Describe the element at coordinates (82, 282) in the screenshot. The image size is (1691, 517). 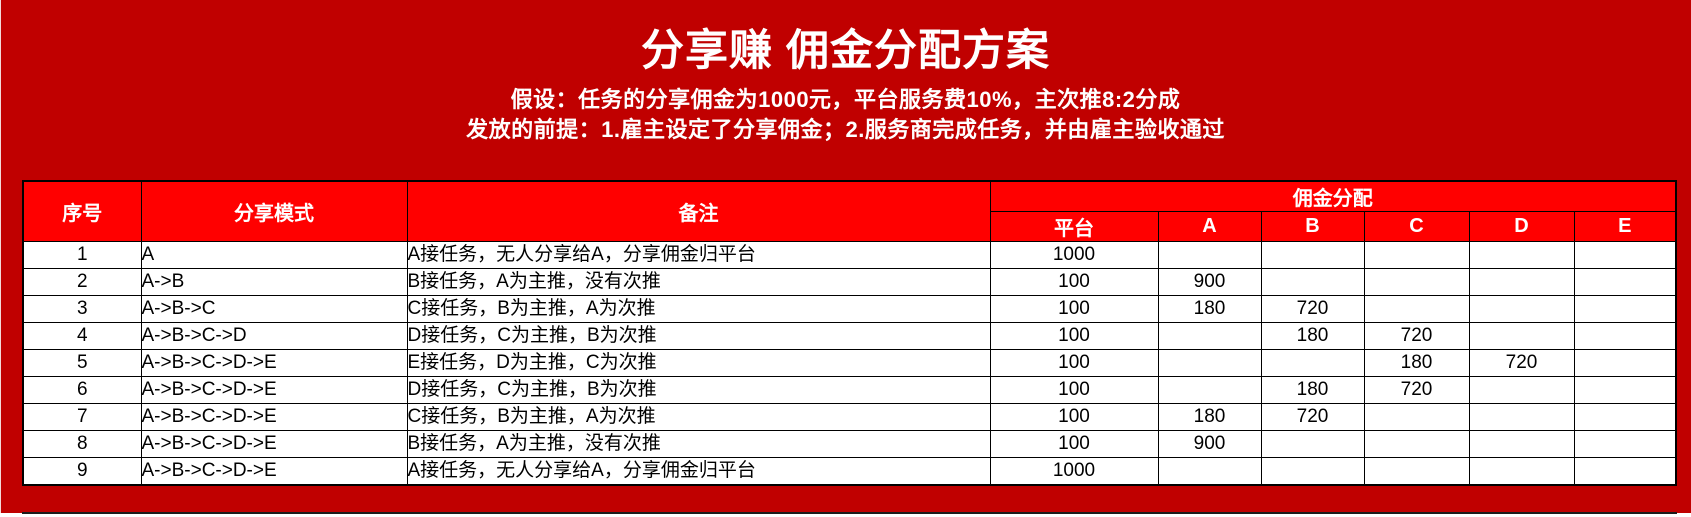
I see `index-cell: 2` at that location.